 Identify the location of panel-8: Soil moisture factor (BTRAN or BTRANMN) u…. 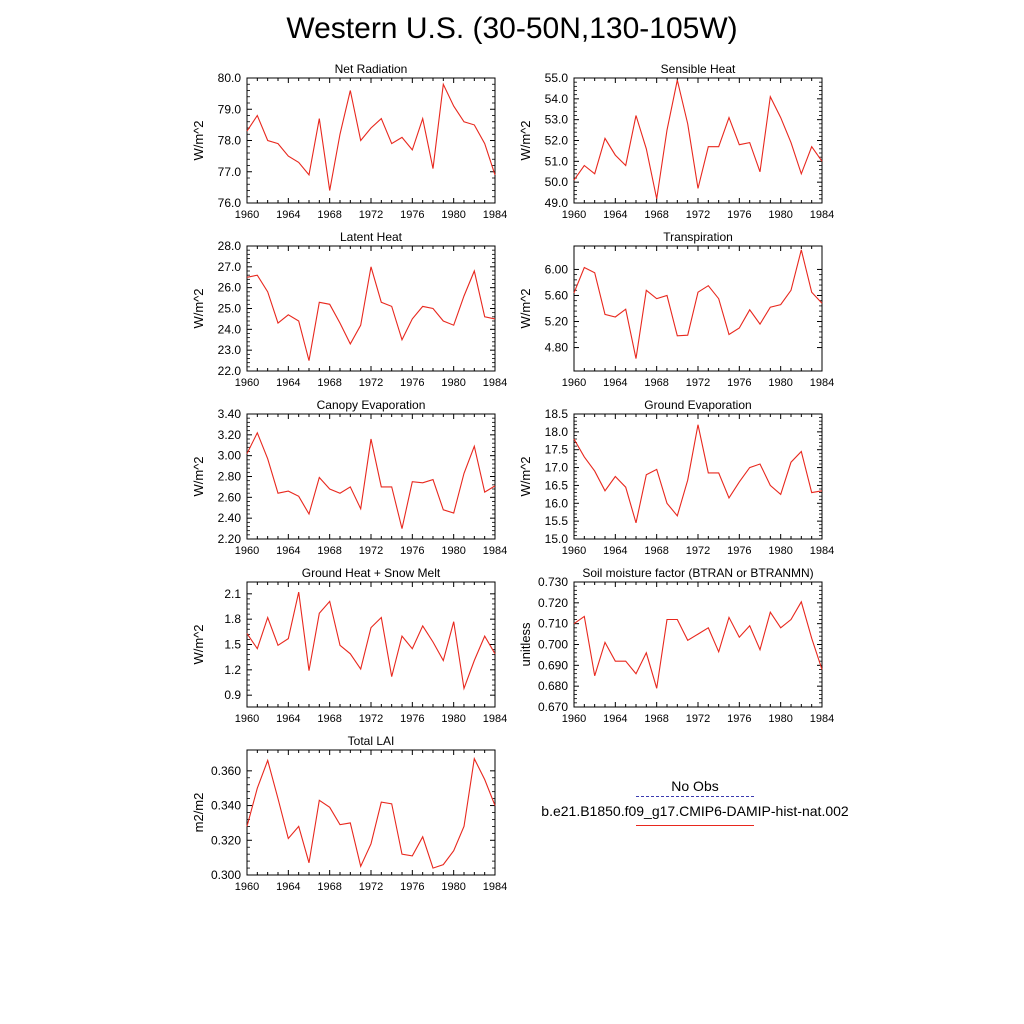
(676, 645).